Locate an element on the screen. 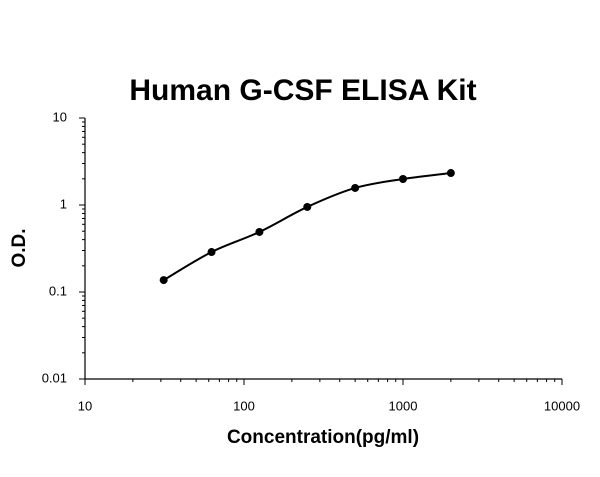  line is located at coordinates (307, 226).